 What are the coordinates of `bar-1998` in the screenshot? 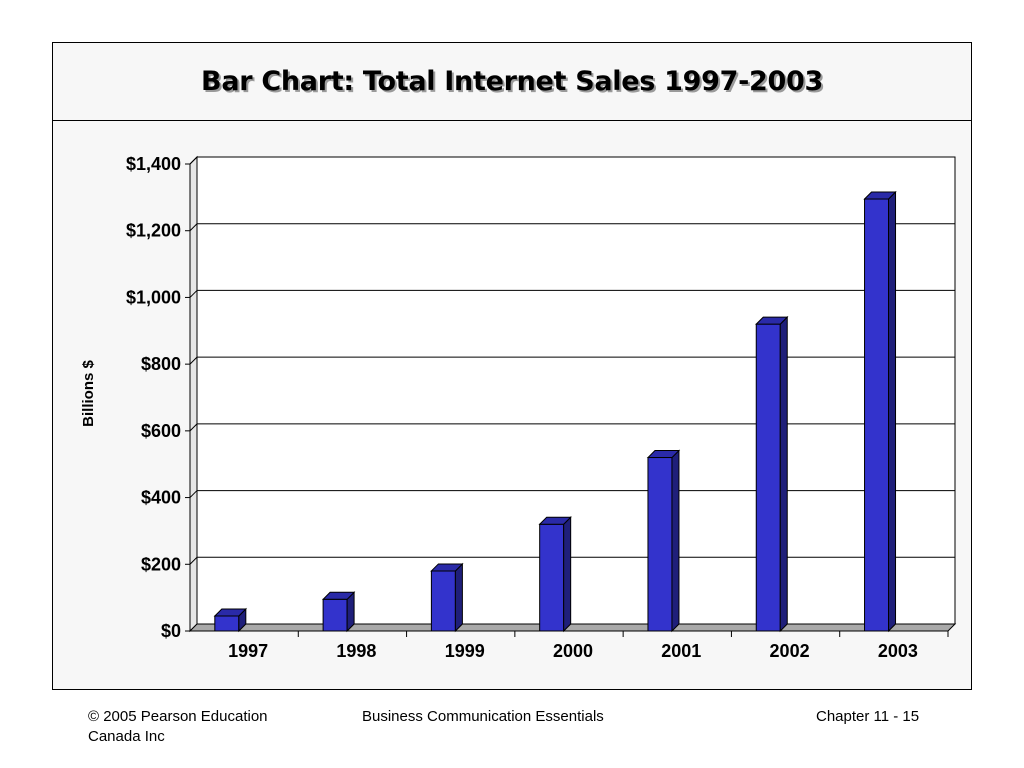 It's located at (335, 615).